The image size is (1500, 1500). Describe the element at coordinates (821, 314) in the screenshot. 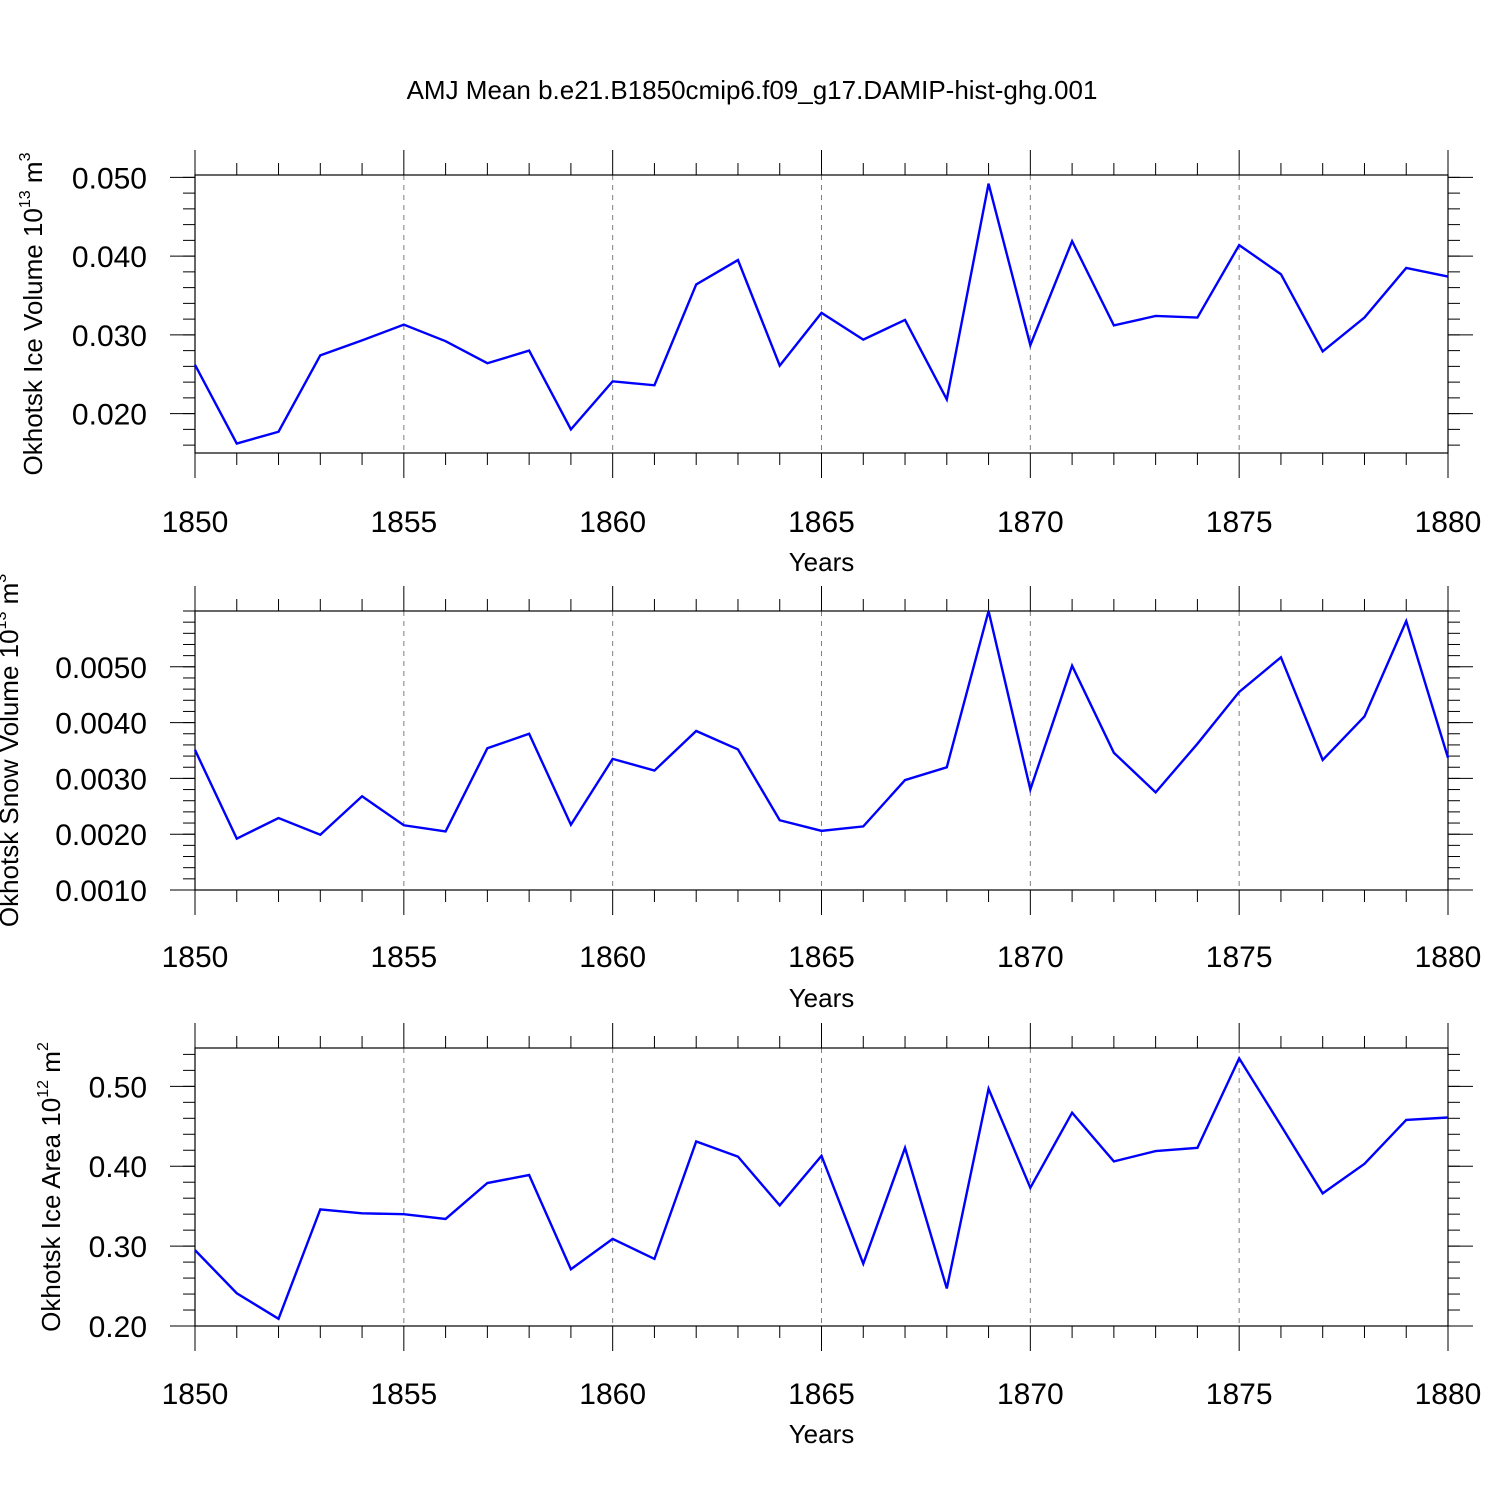

I see `ice-volume-series-line` at that location.